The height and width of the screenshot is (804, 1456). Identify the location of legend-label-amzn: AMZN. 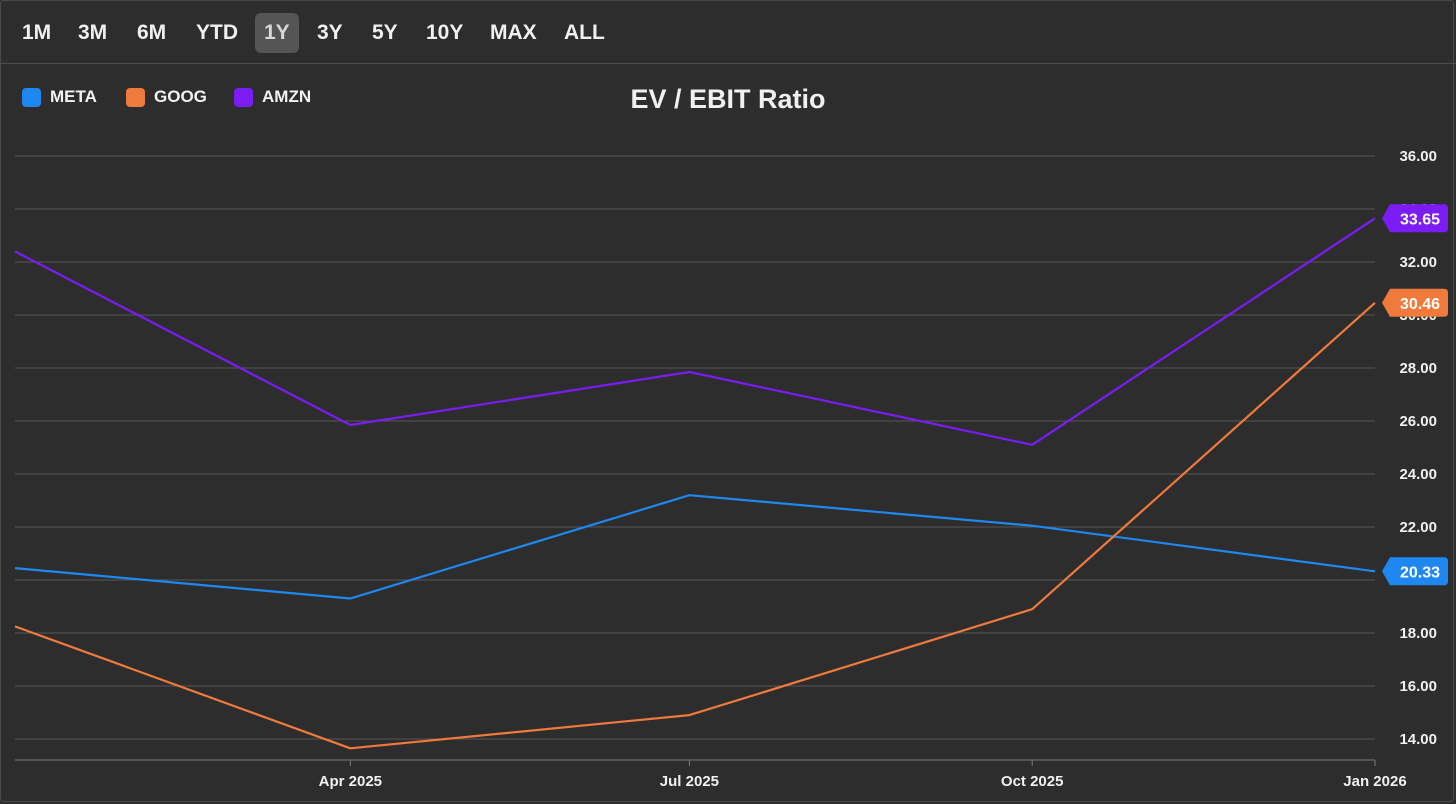
(287, 96).